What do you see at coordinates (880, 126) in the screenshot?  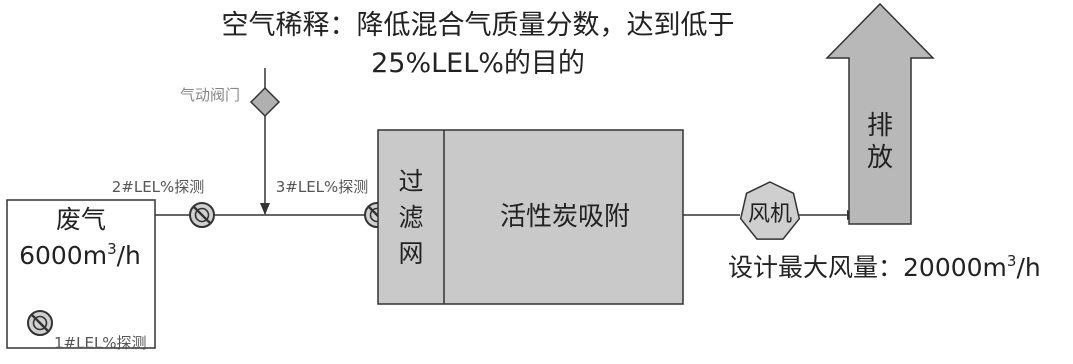 I see `exhaust-char-1: 排` at bounding box center [880, 126].